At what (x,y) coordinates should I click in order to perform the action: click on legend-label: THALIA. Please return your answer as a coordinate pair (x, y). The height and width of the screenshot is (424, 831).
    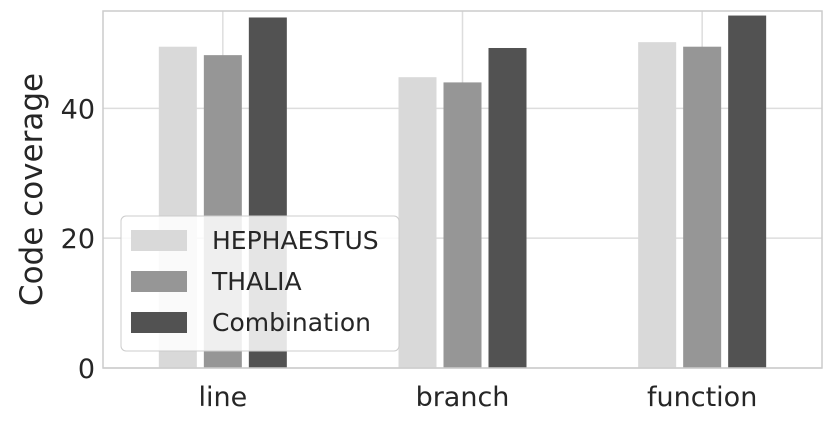
    Looking at the image, I should click on (256, 281).